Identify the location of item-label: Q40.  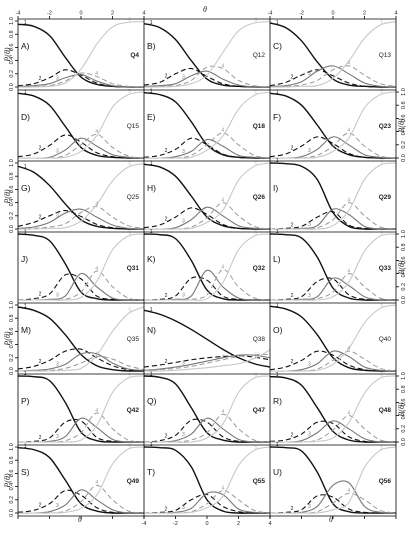
(385, 339).